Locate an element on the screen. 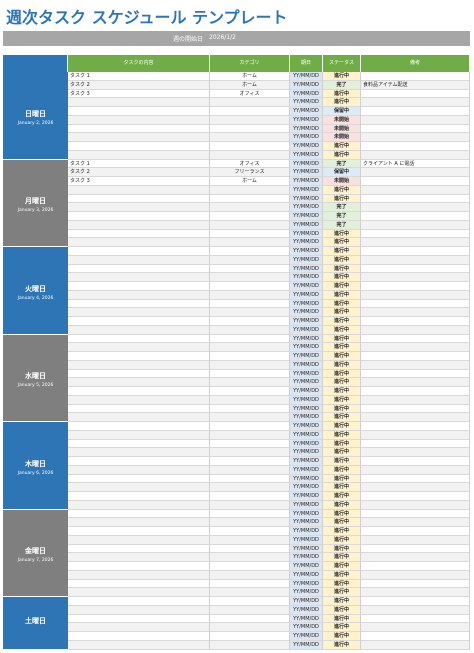 This screenshot has height=653, width=474. task: タスク 2 is located at coordinates (139, 172).